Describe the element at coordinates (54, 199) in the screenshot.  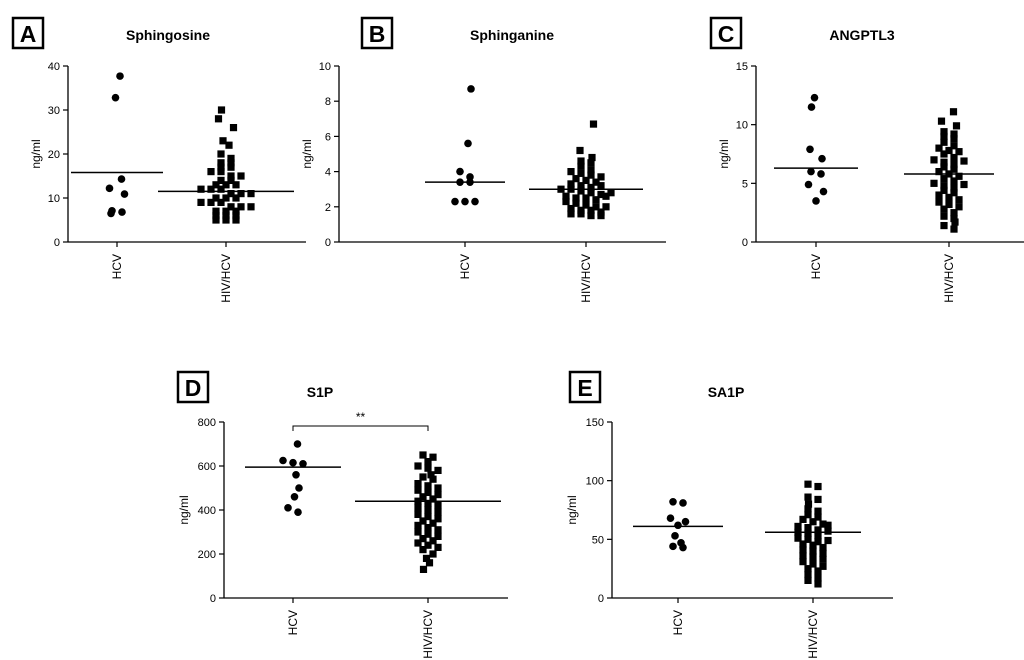
I see `y-tick-label: 10` at that location.